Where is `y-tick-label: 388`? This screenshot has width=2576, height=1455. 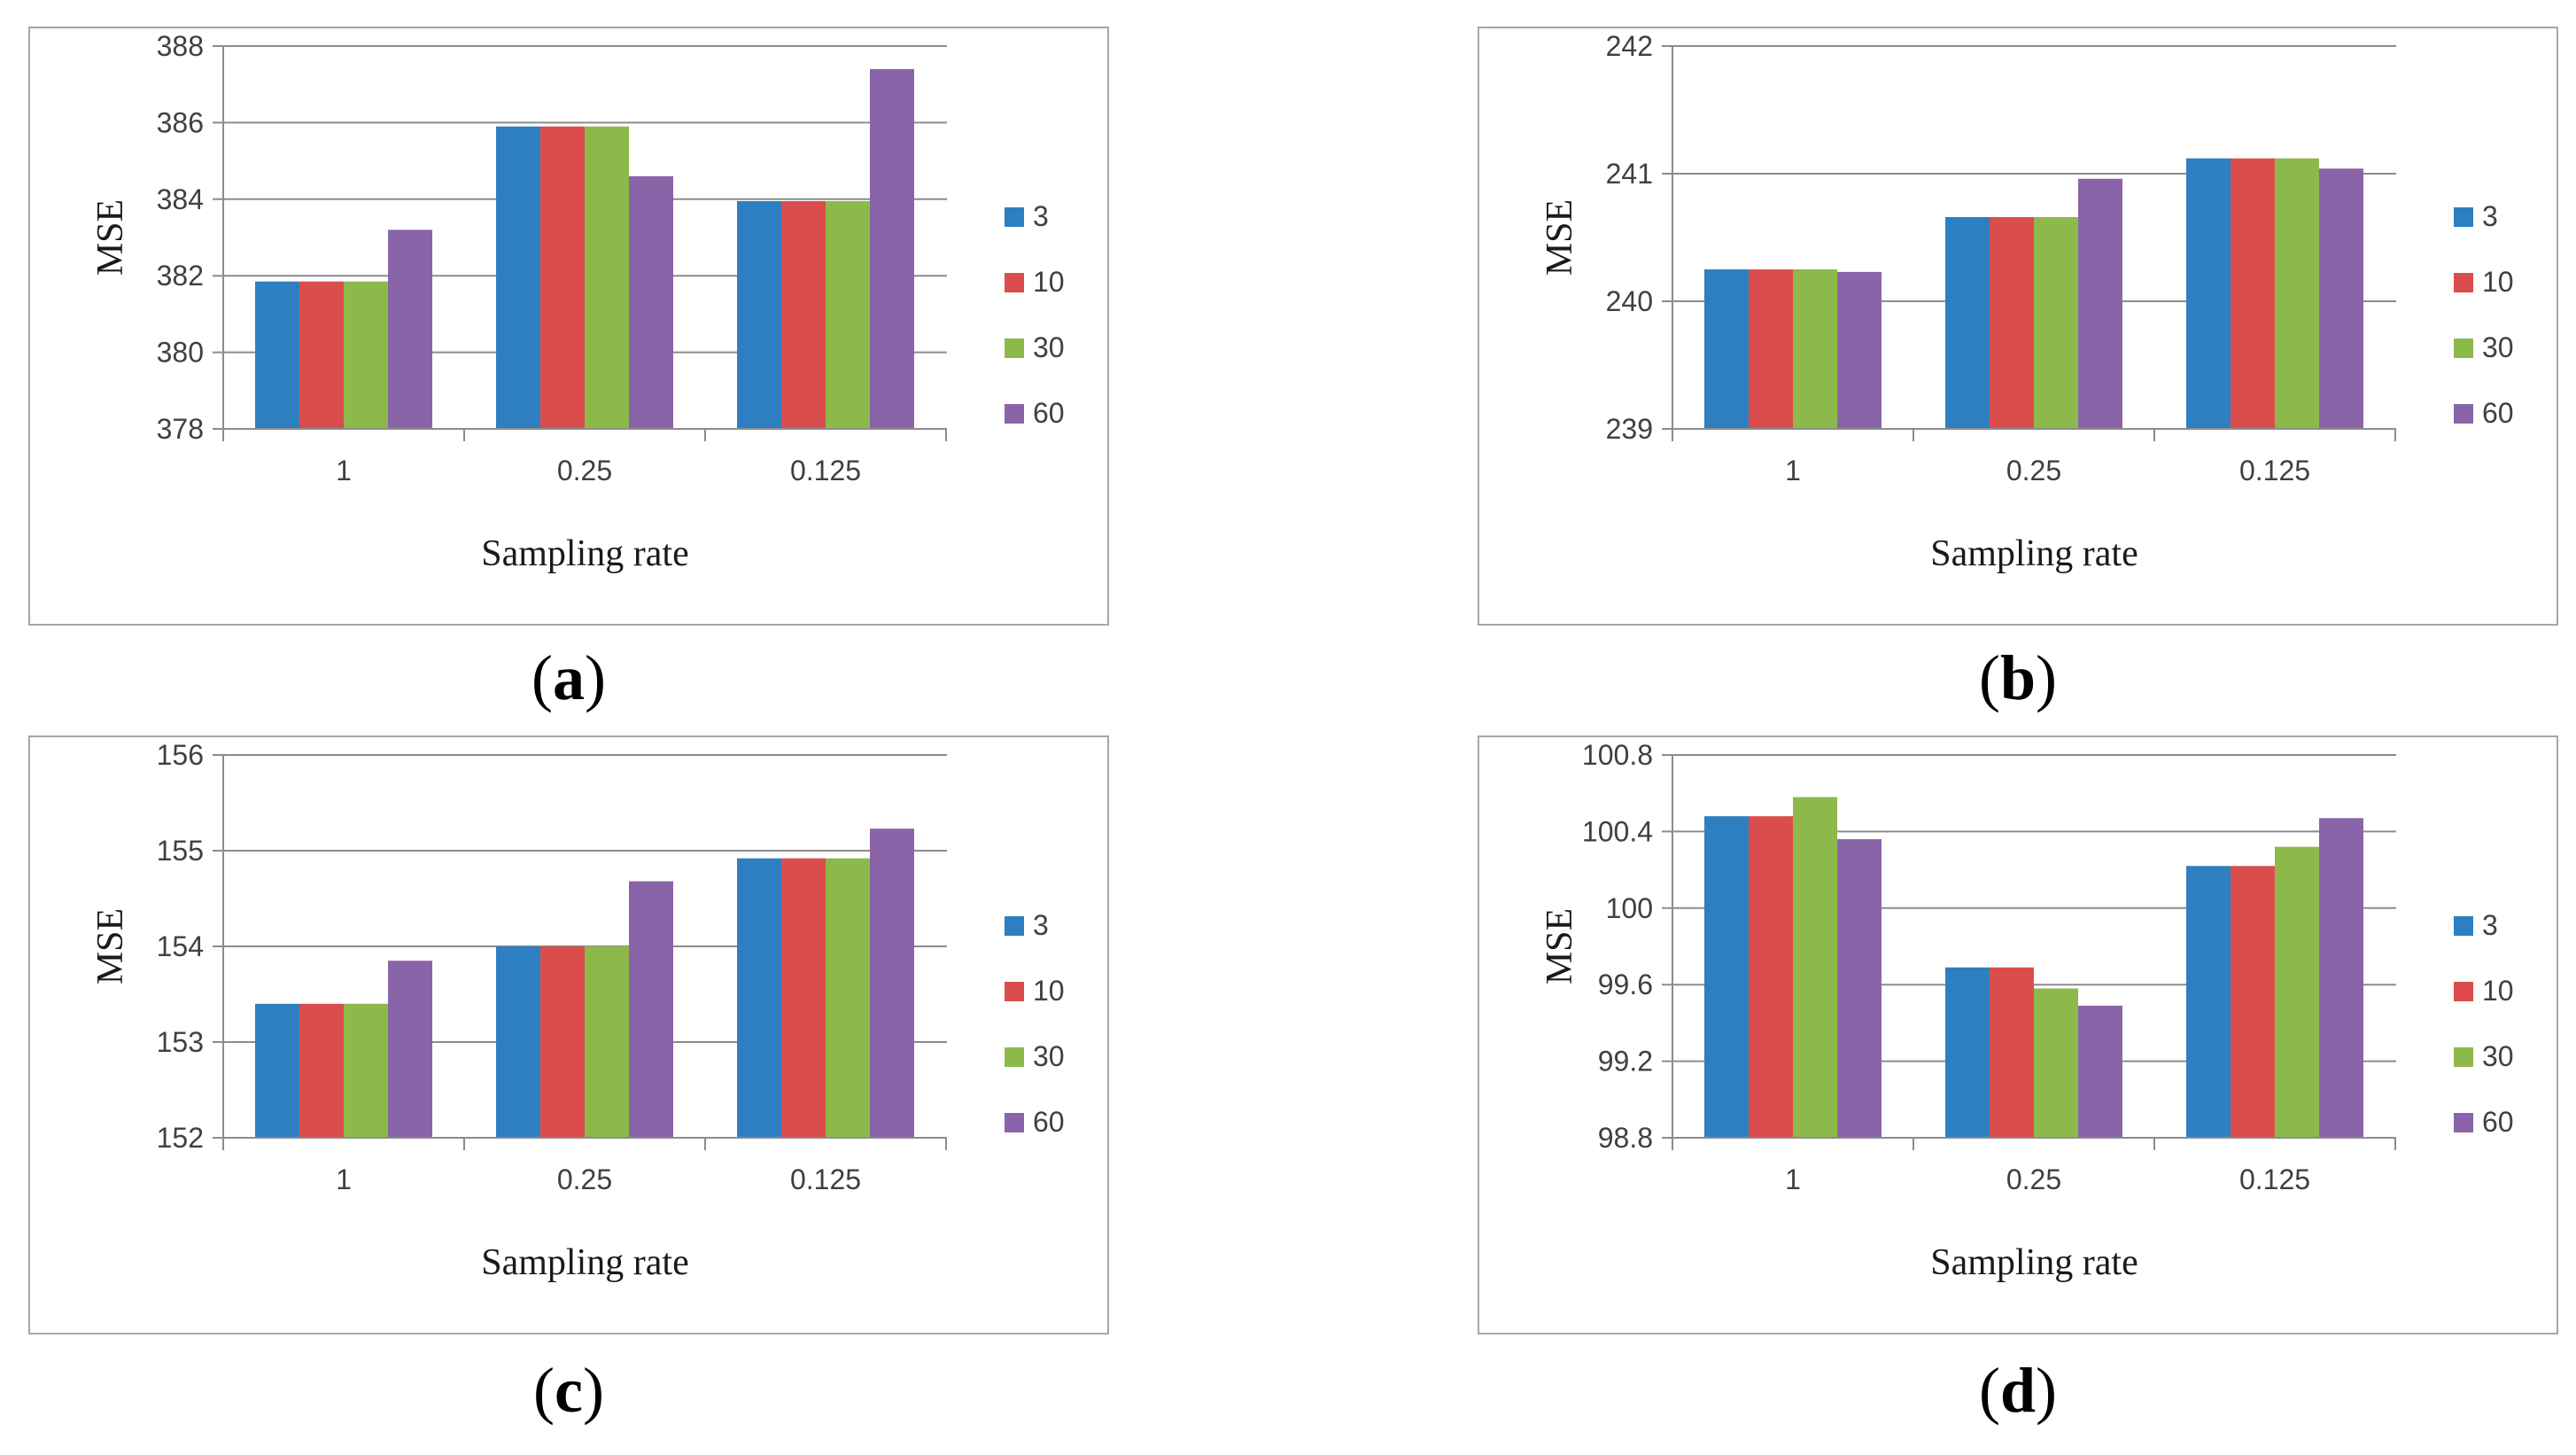 y-tick-label: 388 is located at coordinates (180, 46).